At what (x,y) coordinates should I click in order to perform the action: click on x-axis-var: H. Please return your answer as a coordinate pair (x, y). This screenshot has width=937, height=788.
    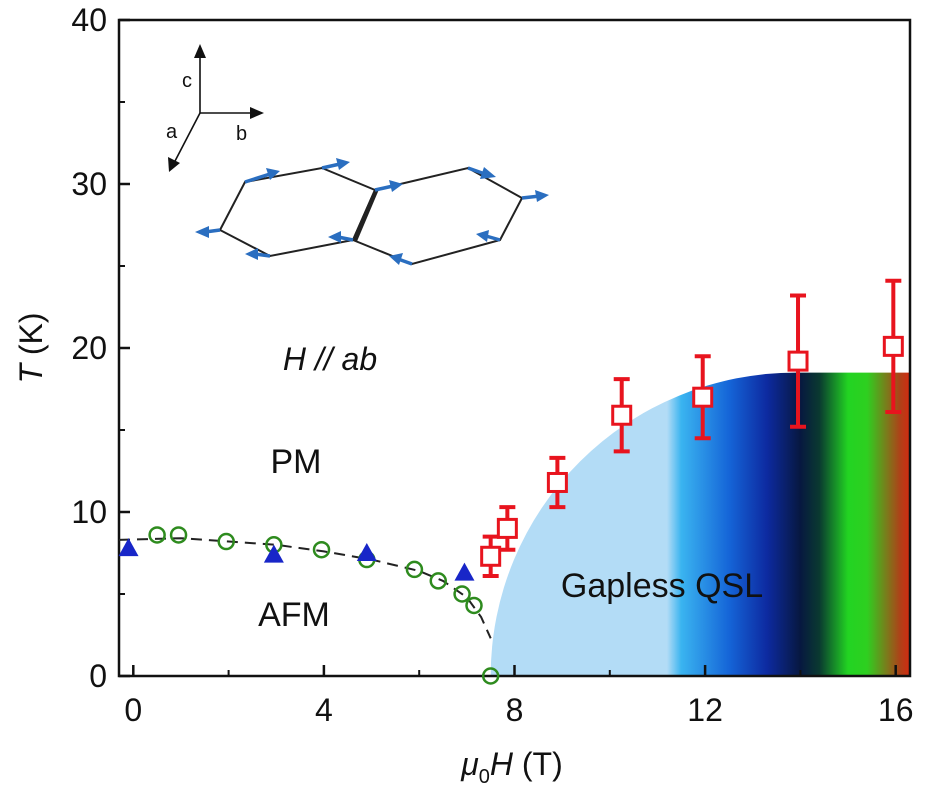
    Looking at the image, I should click on (502, 764).